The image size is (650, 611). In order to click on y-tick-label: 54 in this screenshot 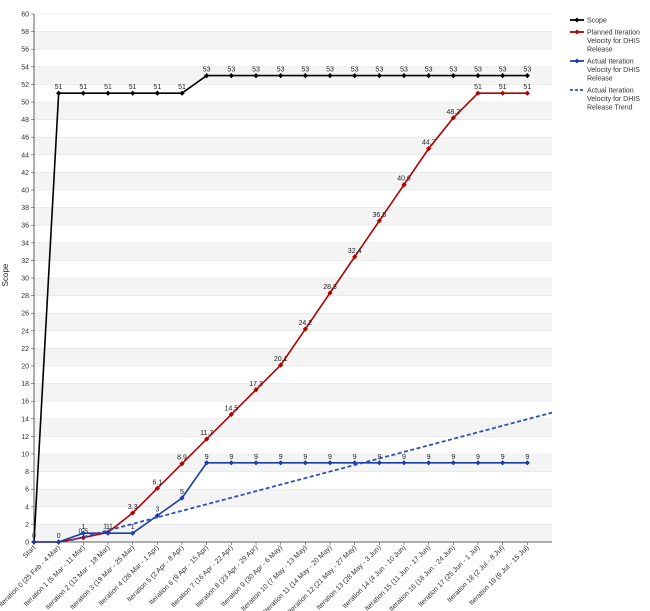, I will do `click(25, 67)`.